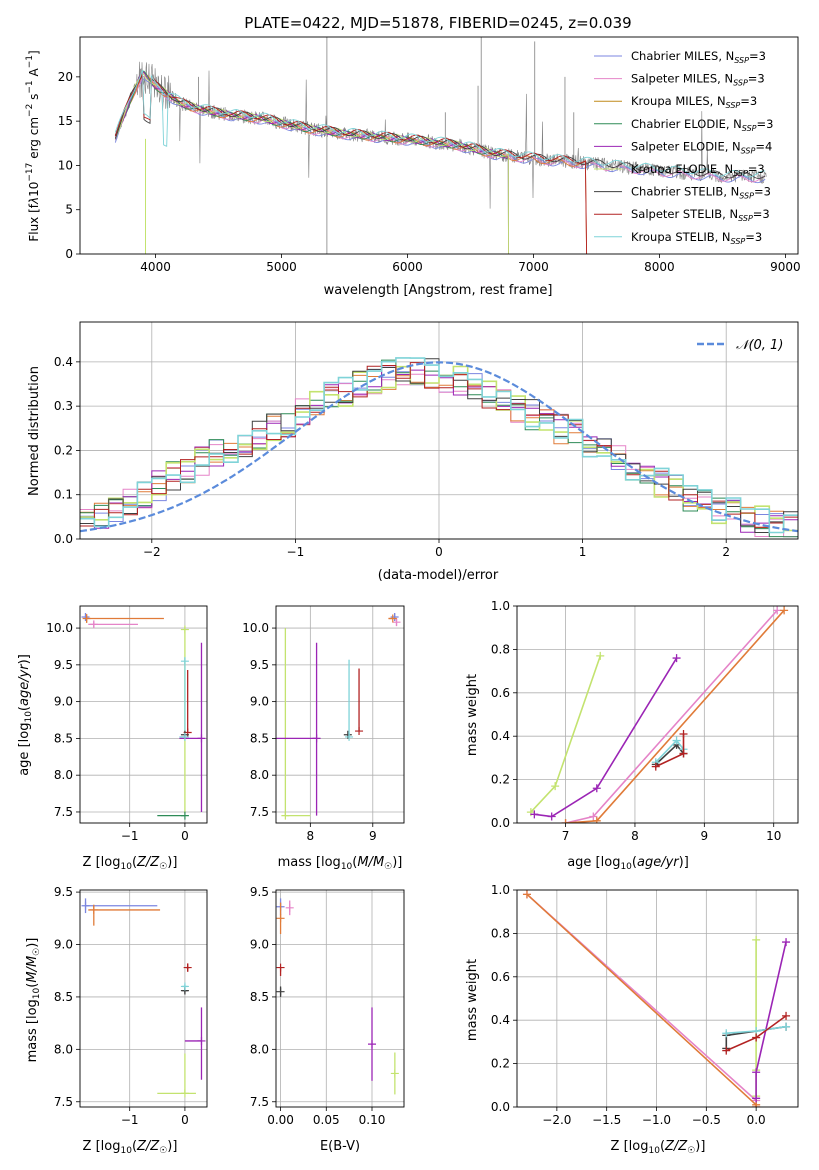  Describe the element at coordinates (63, 702) in the screenshot. I see `y-tick-label: 9.0` at that location.